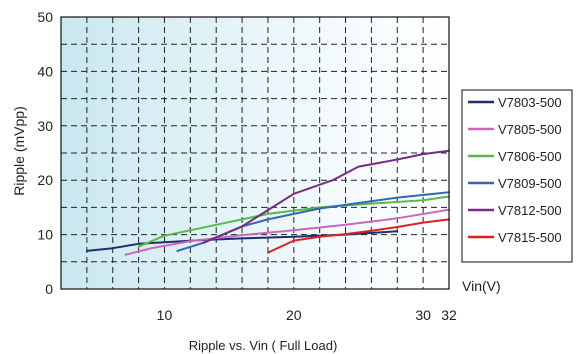 Image resolution: width=581 pixels, height=354 pixels. I want to click on x-tick-label: 20, so click(294, 315).